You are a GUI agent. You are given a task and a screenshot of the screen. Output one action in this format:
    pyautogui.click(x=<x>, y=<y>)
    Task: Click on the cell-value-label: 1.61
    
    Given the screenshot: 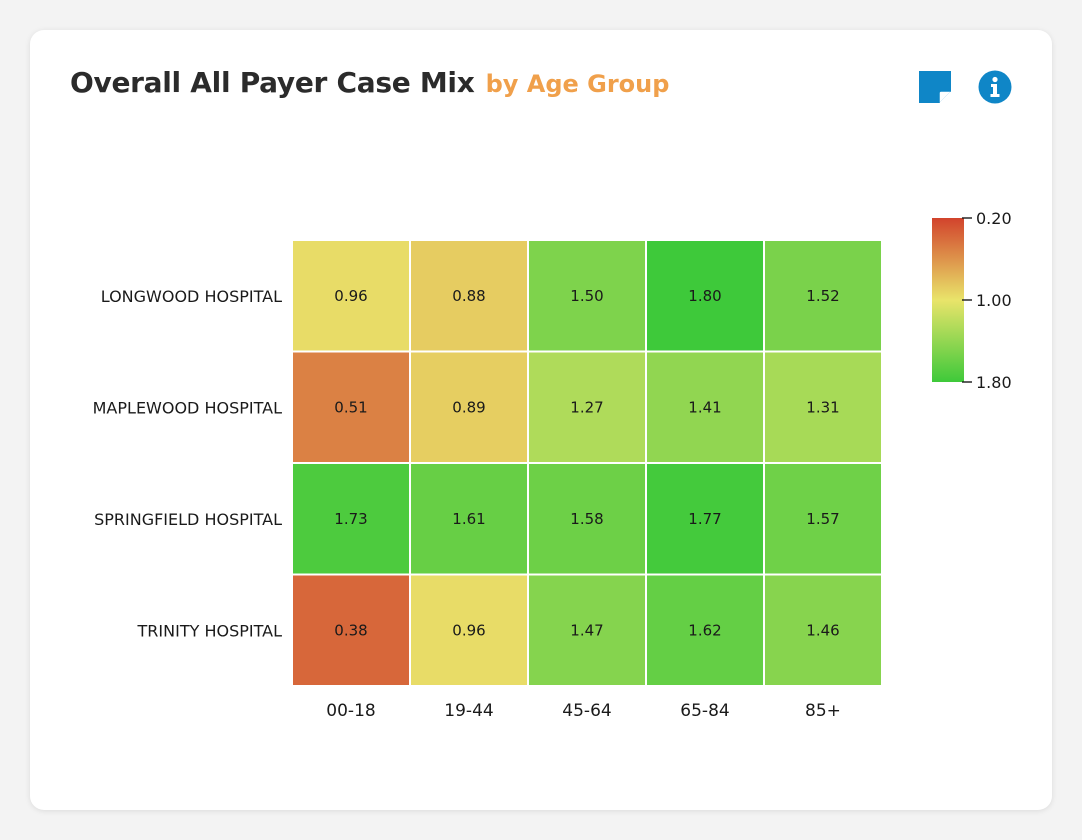 What is the action you would take?
    pyautogui.click(x=468, y=519)
    